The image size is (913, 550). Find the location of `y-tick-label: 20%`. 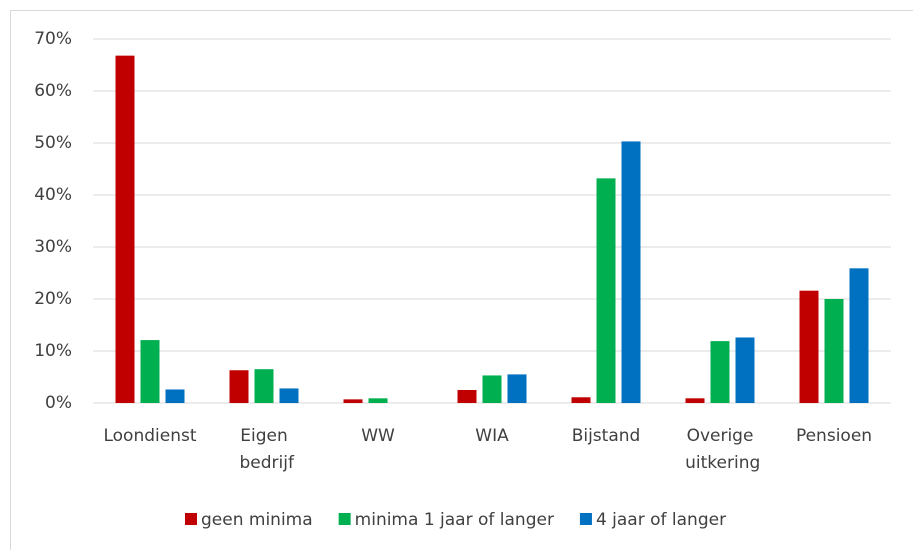

y-tick-label: 20% is located at coordinates (53, 299).